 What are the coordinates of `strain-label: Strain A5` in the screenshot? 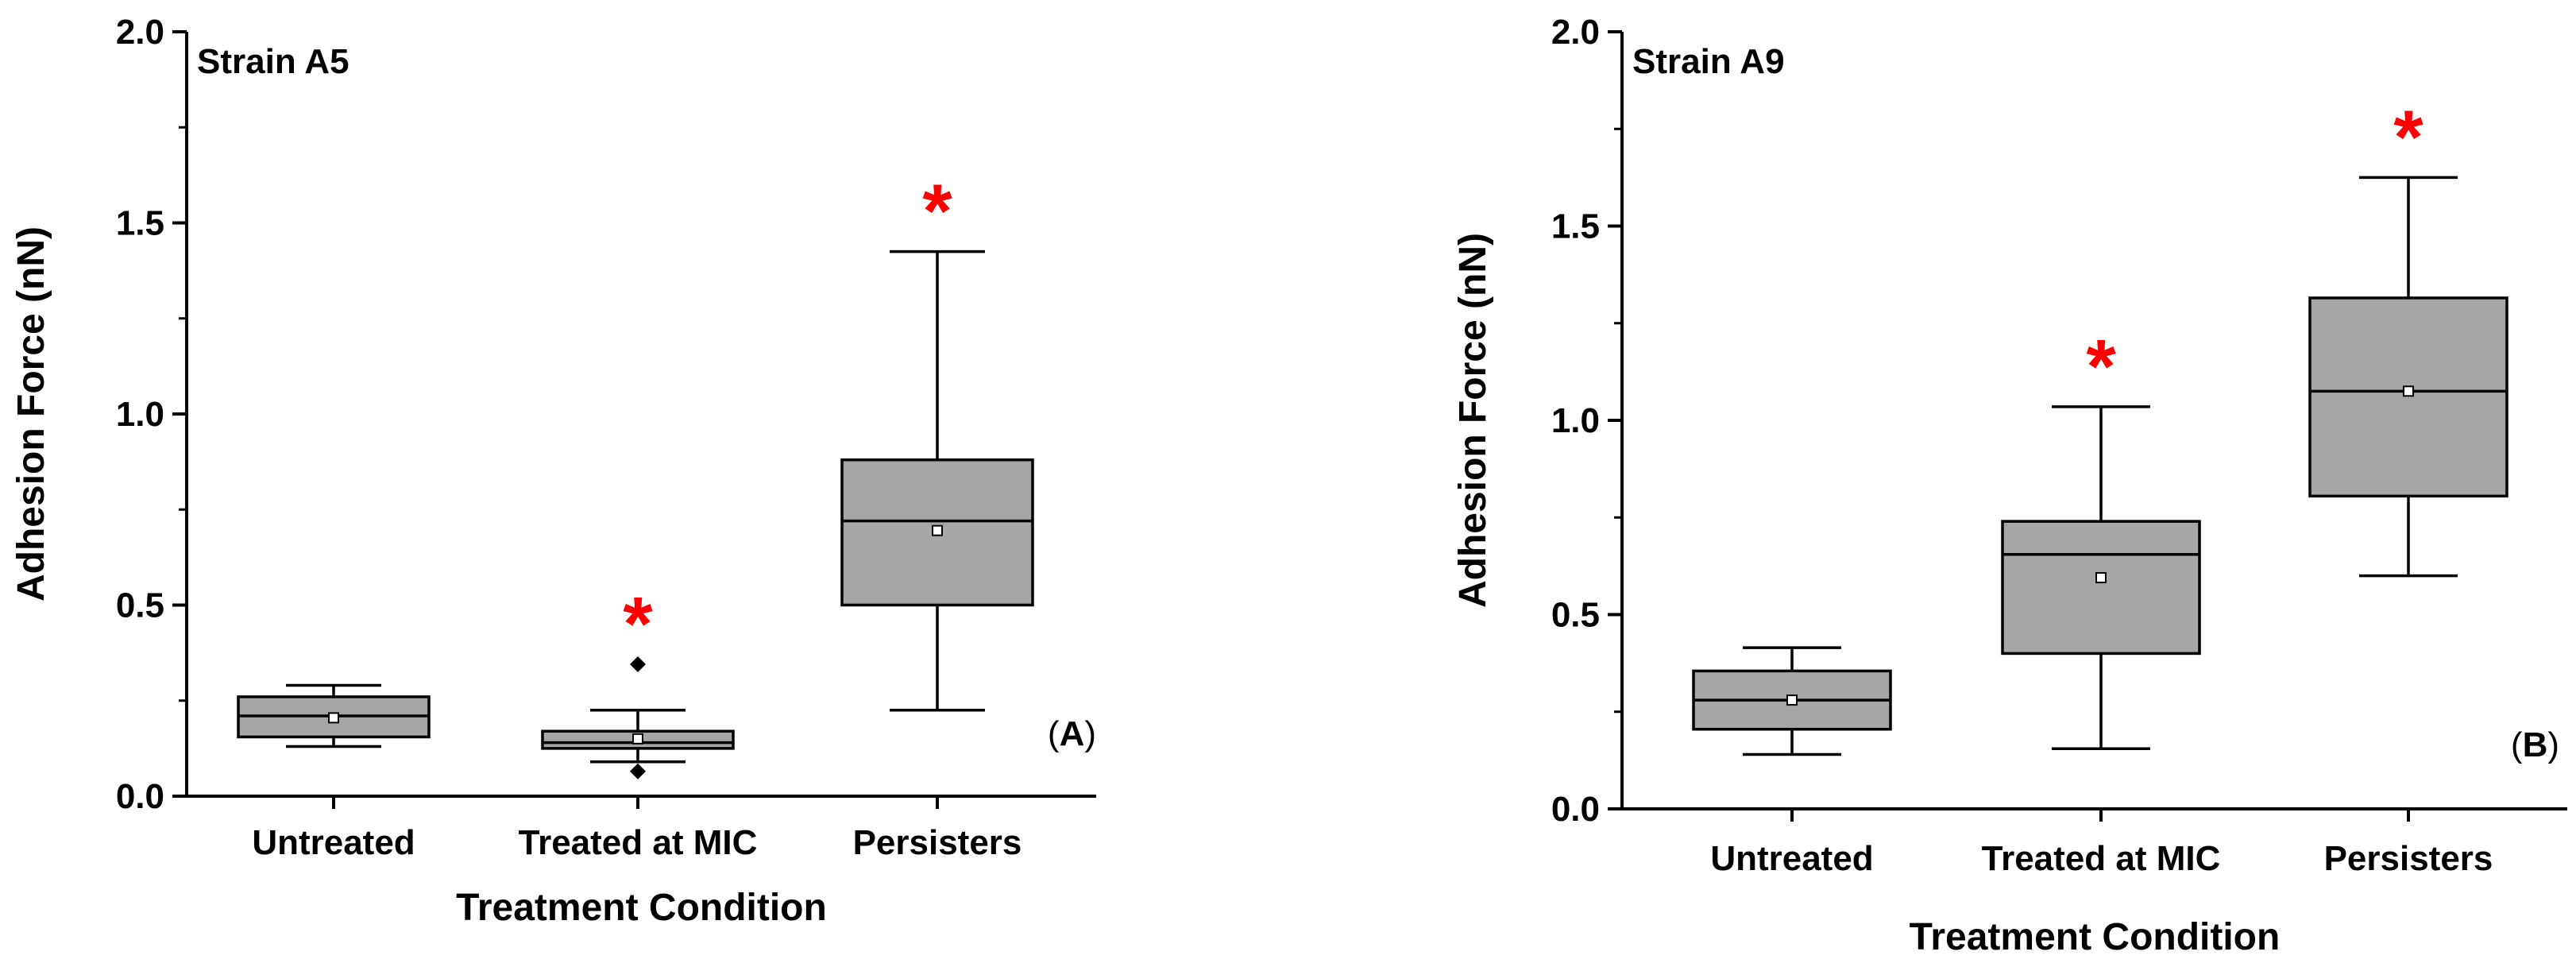 It's located at (273, 61).